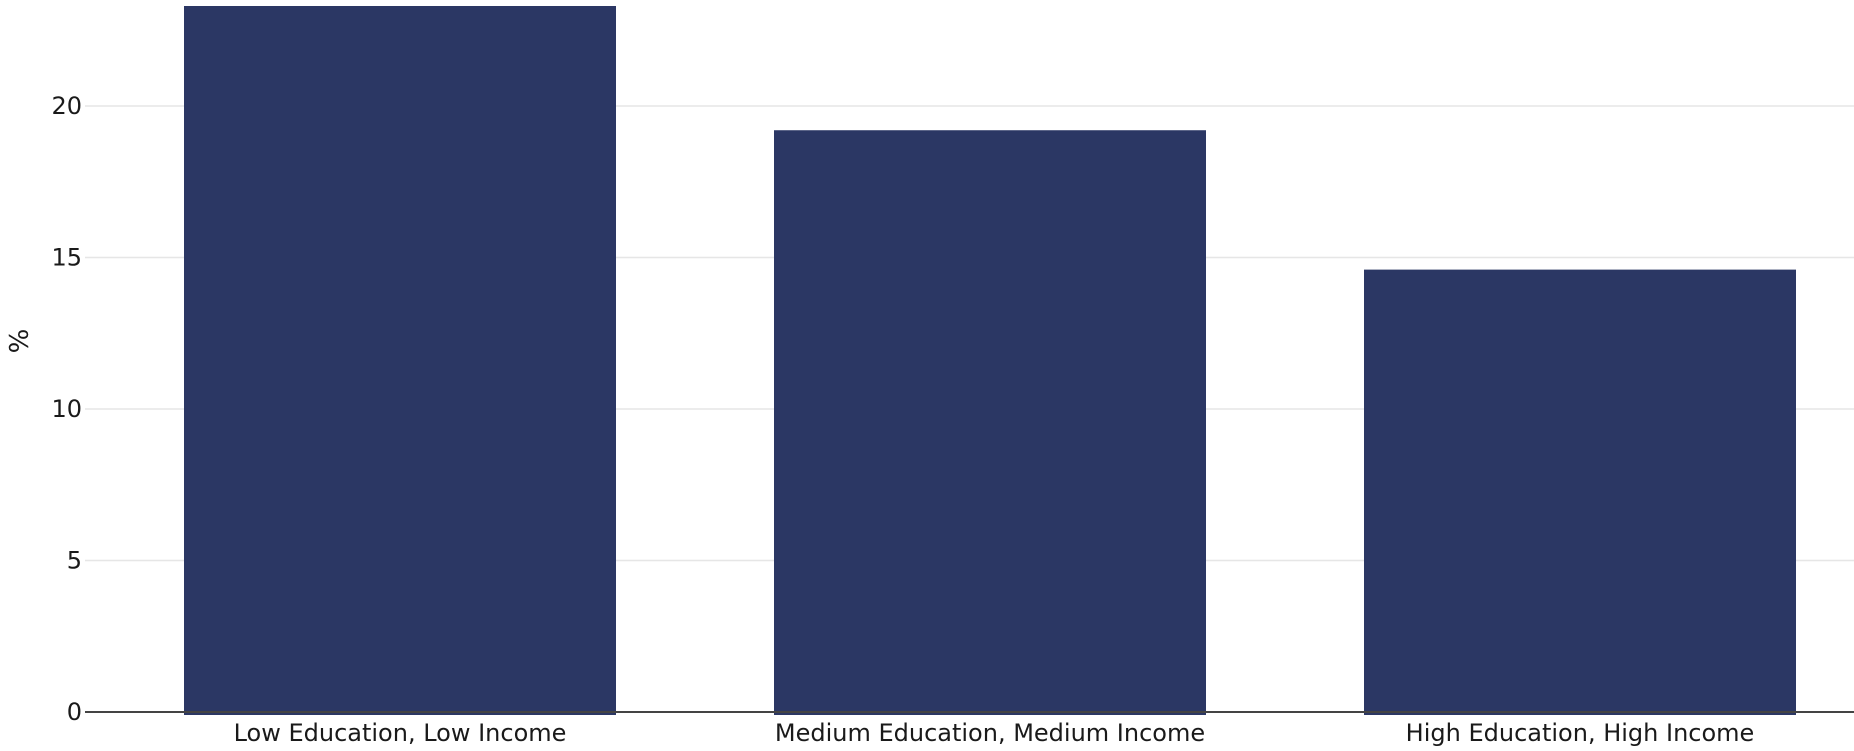 The height and width of the screenshot is (751, 1854). I want to click on y-axis-ticks: 0 5 10 15 20, so click(66, 409).